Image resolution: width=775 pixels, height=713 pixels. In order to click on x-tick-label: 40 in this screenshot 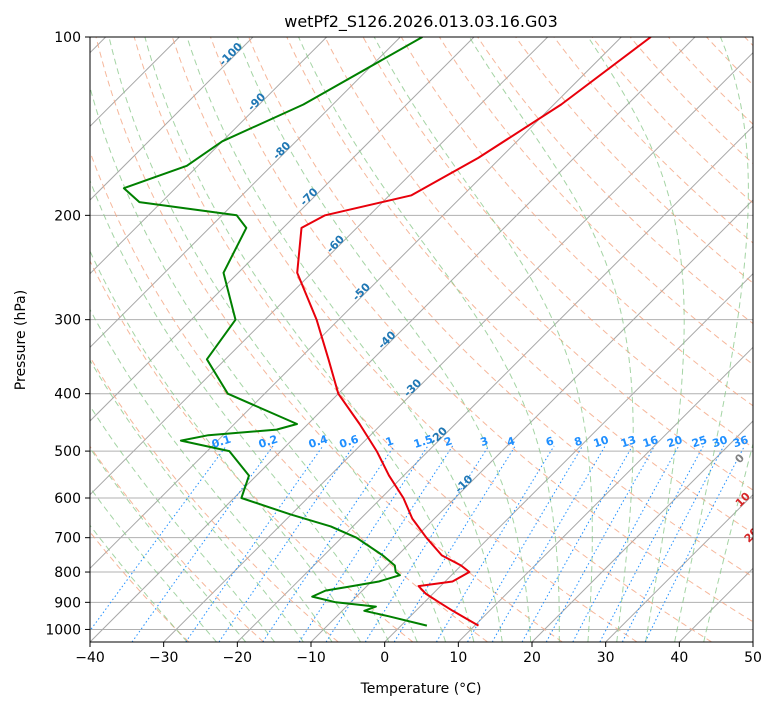, I will do `click(679, 658)`.